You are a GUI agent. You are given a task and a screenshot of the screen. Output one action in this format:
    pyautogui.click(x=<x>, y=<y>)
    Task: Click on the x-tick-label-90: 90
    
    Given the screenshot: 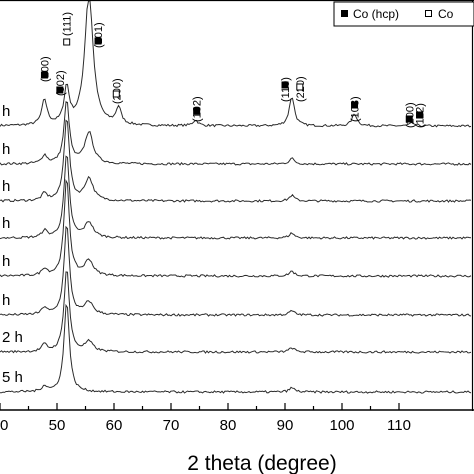 What is the action you would take?
    pyautogui.click(x=285, y=425)
    